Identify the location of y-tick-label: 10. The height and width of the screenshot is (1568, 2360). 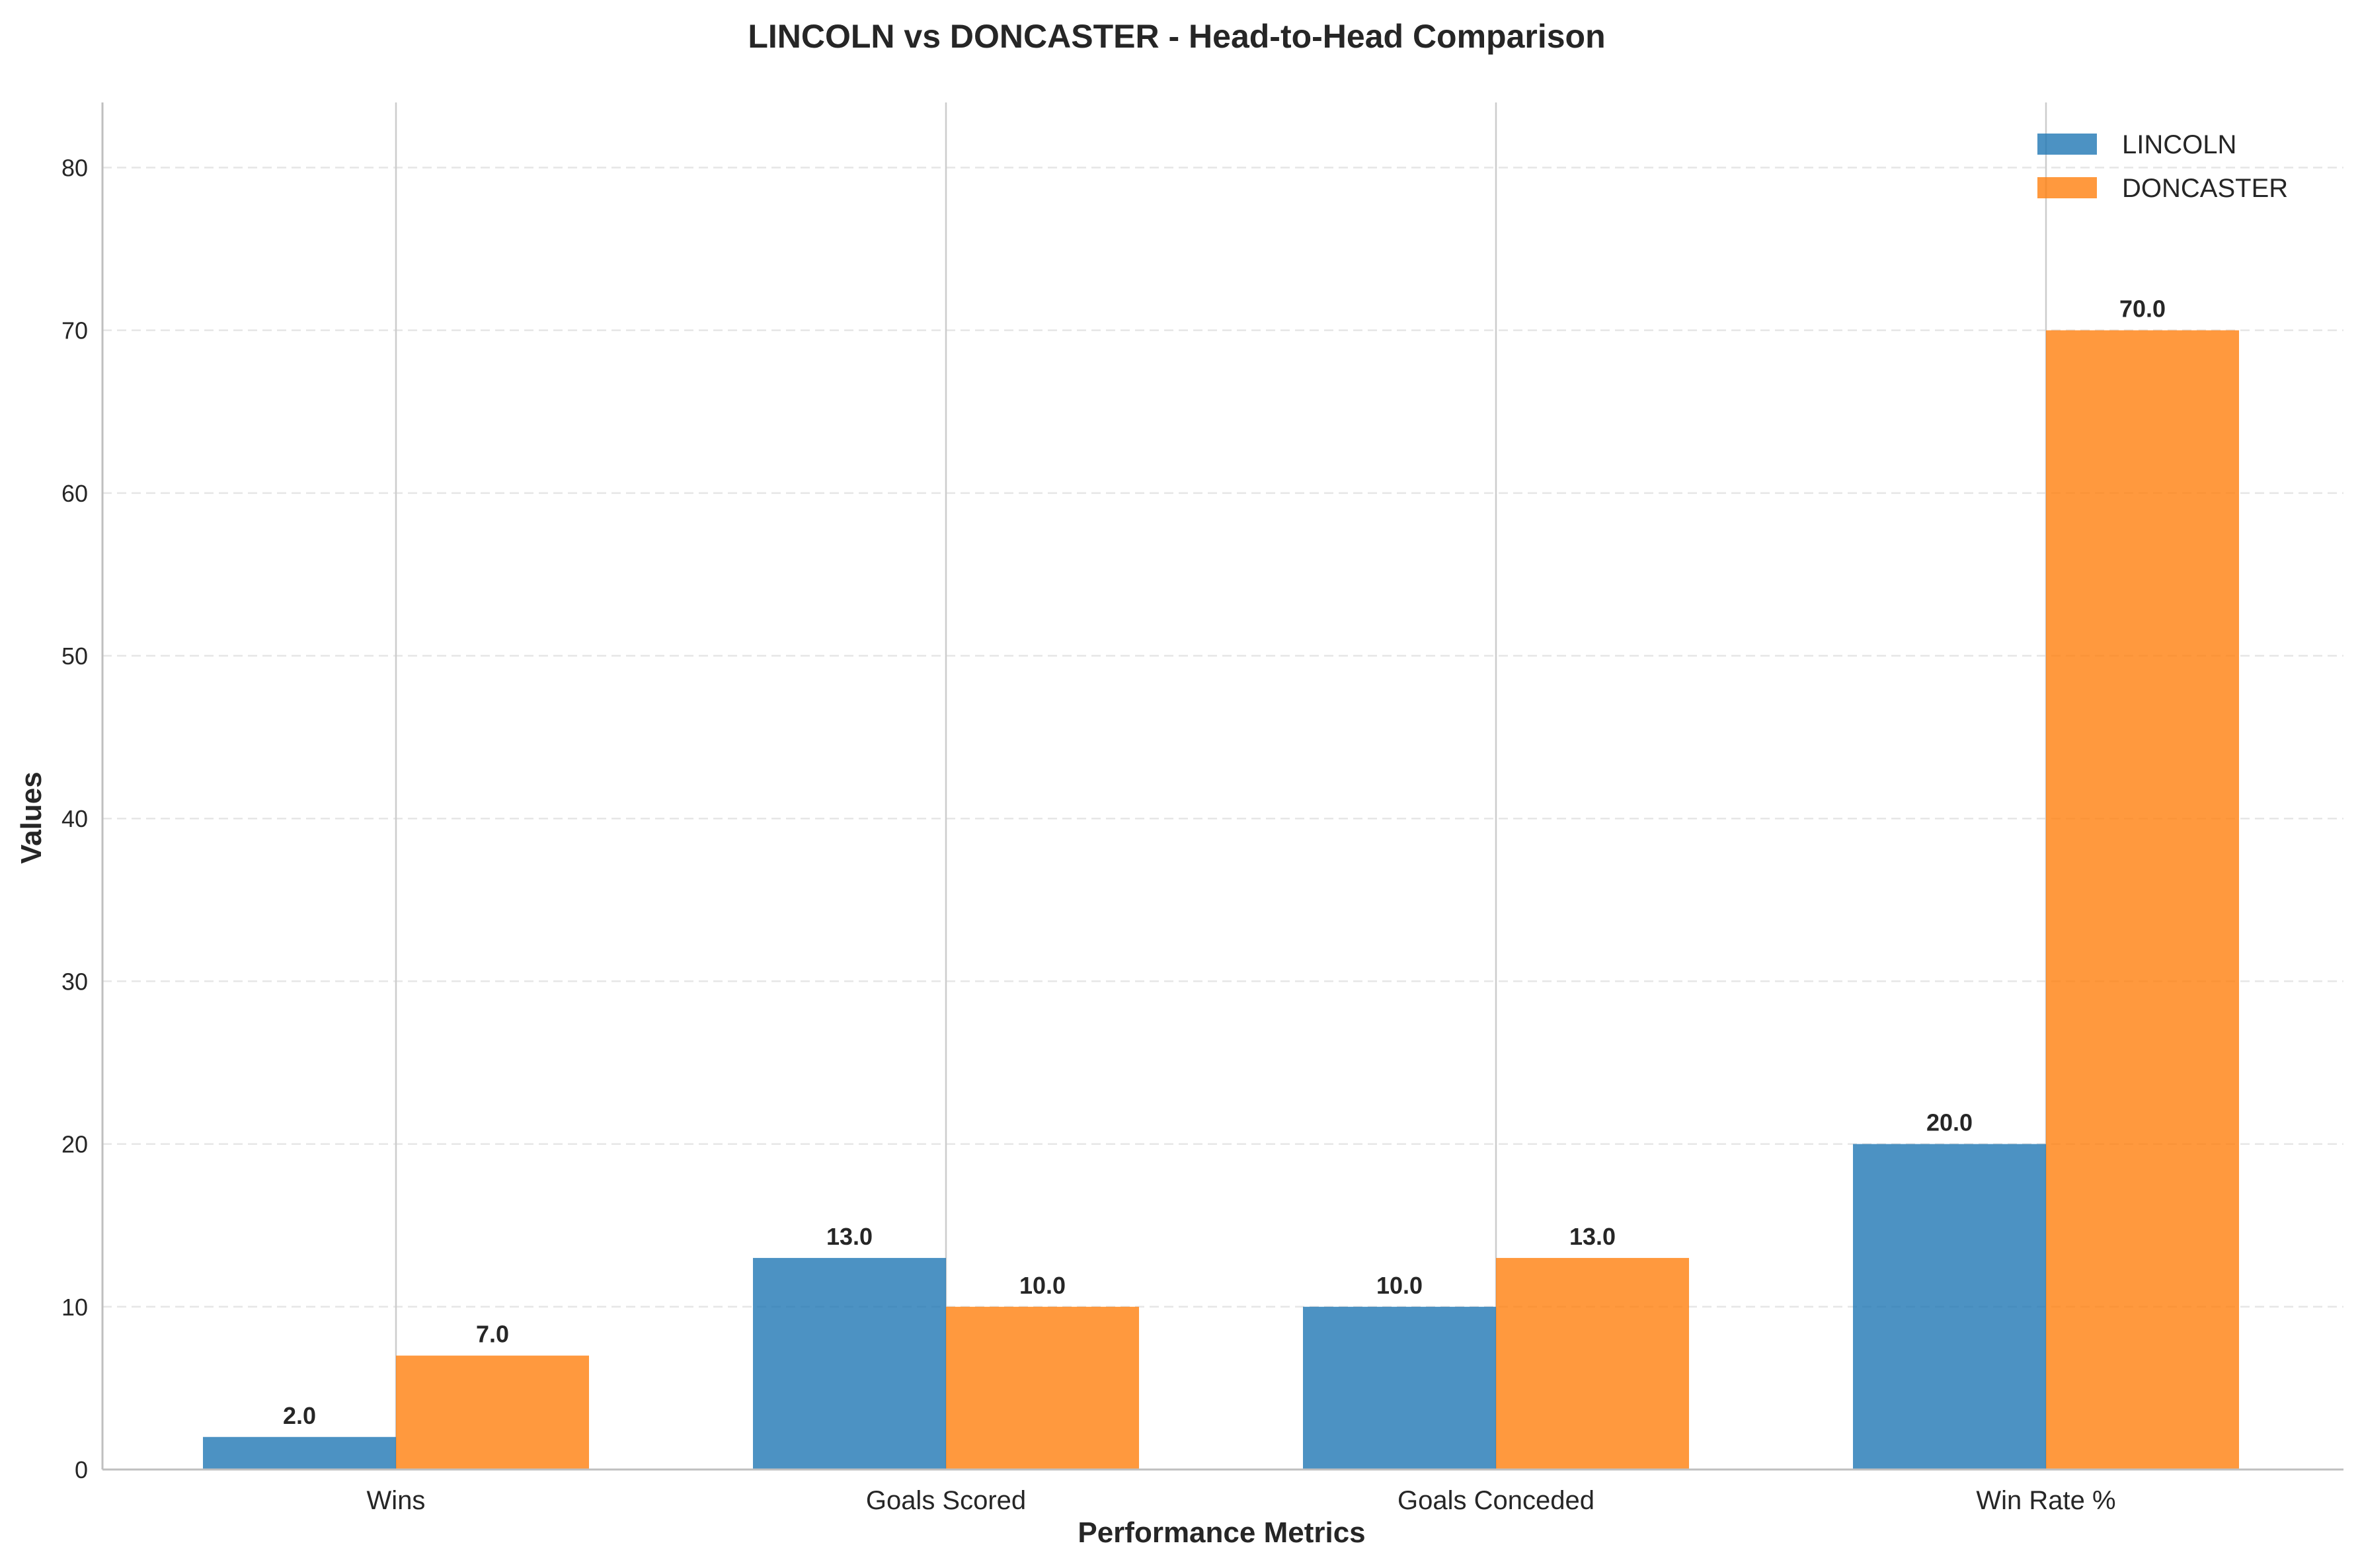
(74, 1307).